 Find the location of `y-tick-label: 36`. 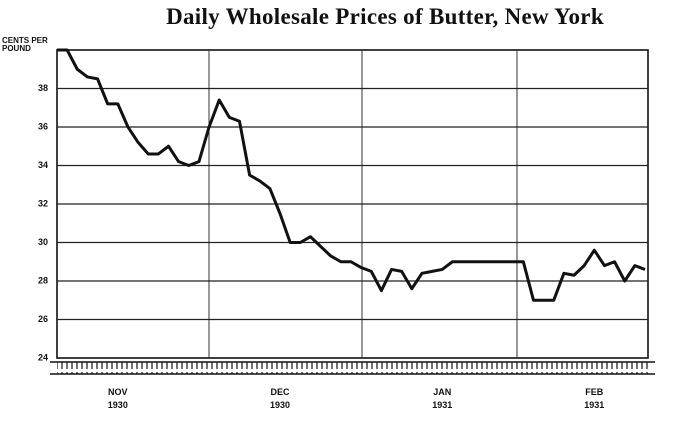

y-tick-label: 36 is located at coordinates (43, 126).